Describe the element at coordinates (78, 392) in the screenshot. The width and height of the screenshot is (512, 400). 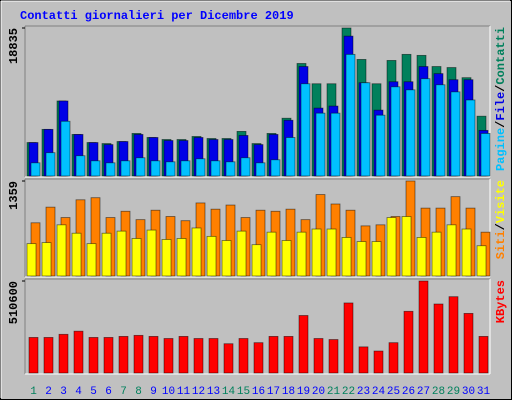
I see `x-tick-label: 4` at that location.